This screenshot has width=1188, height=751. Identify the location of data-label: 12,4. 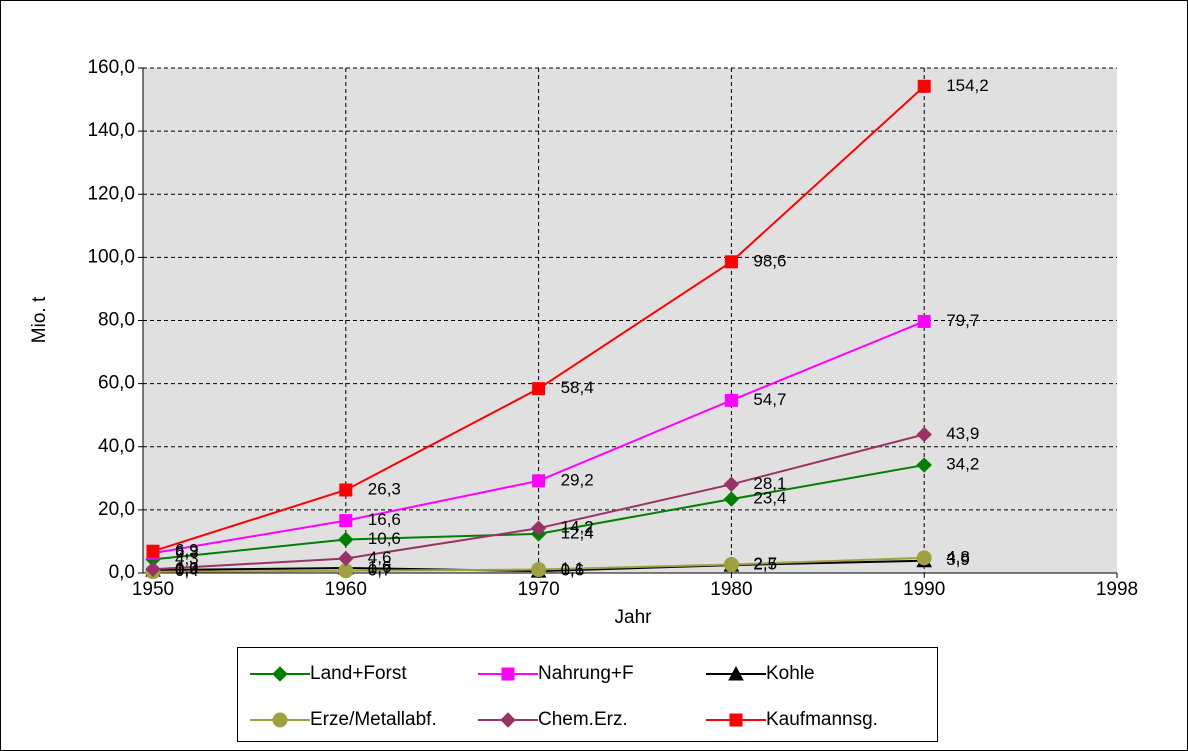
(577, 532).